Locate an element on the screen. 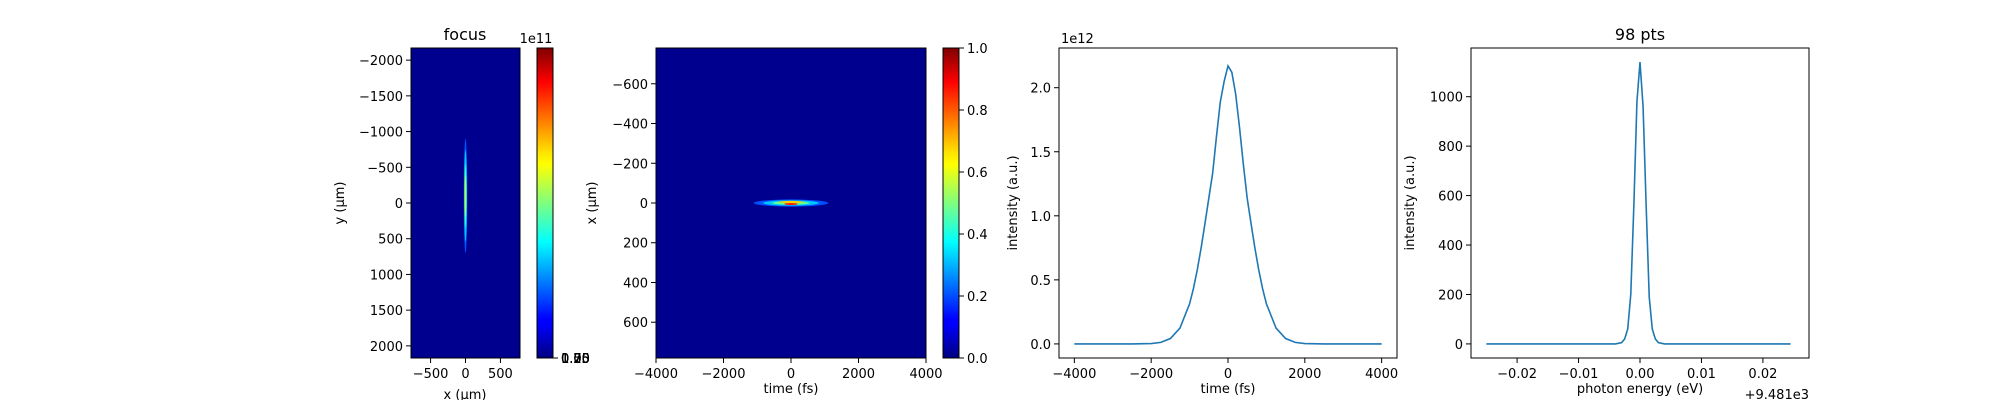  colorbar-tick-label: 0.25 is located at coordinates (575, 359).